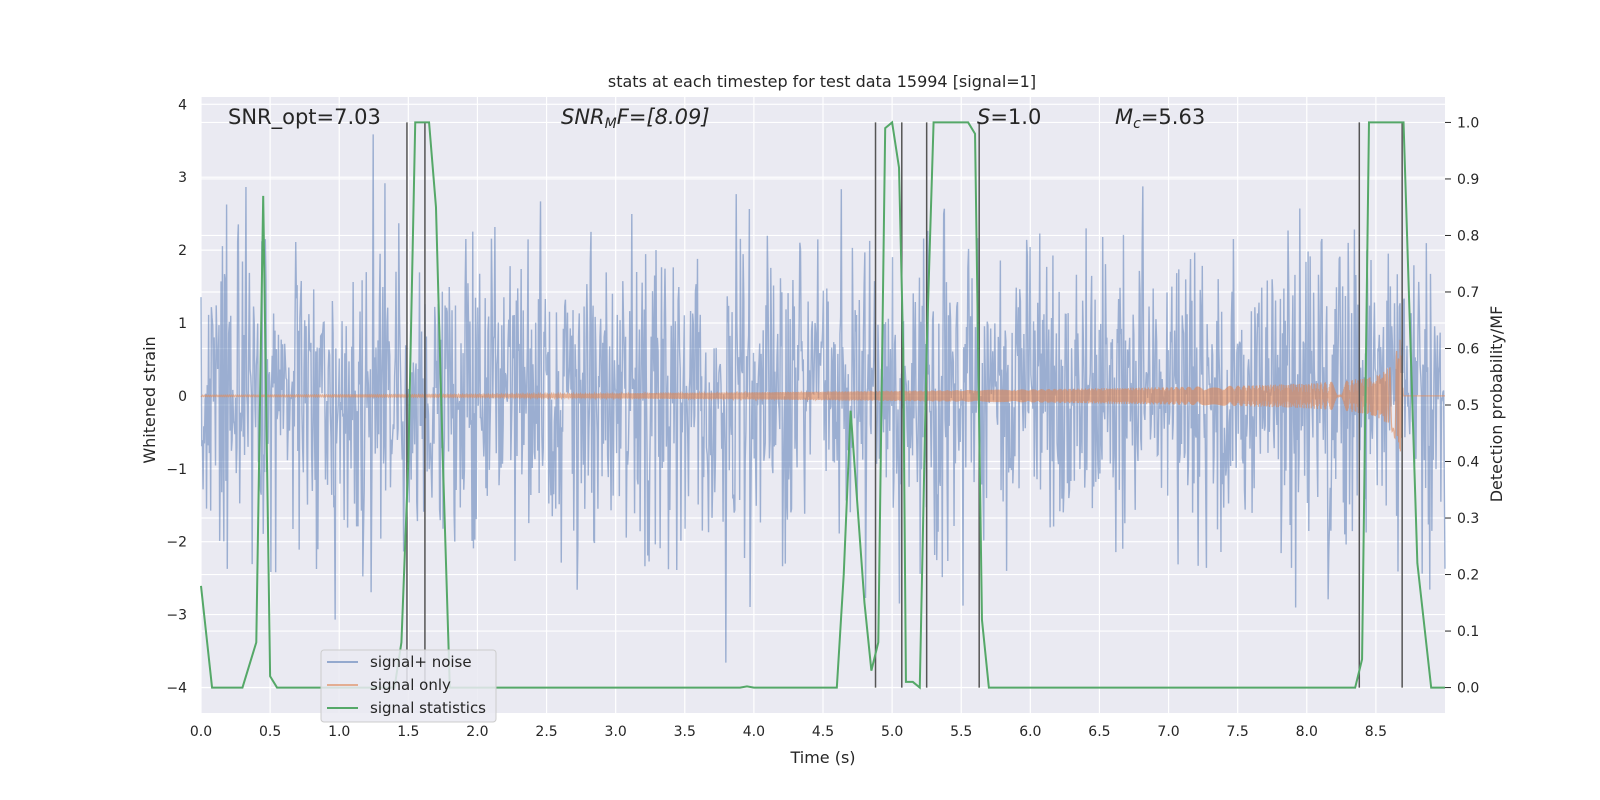  I want to click on series-signal-only, so click(822, 395).